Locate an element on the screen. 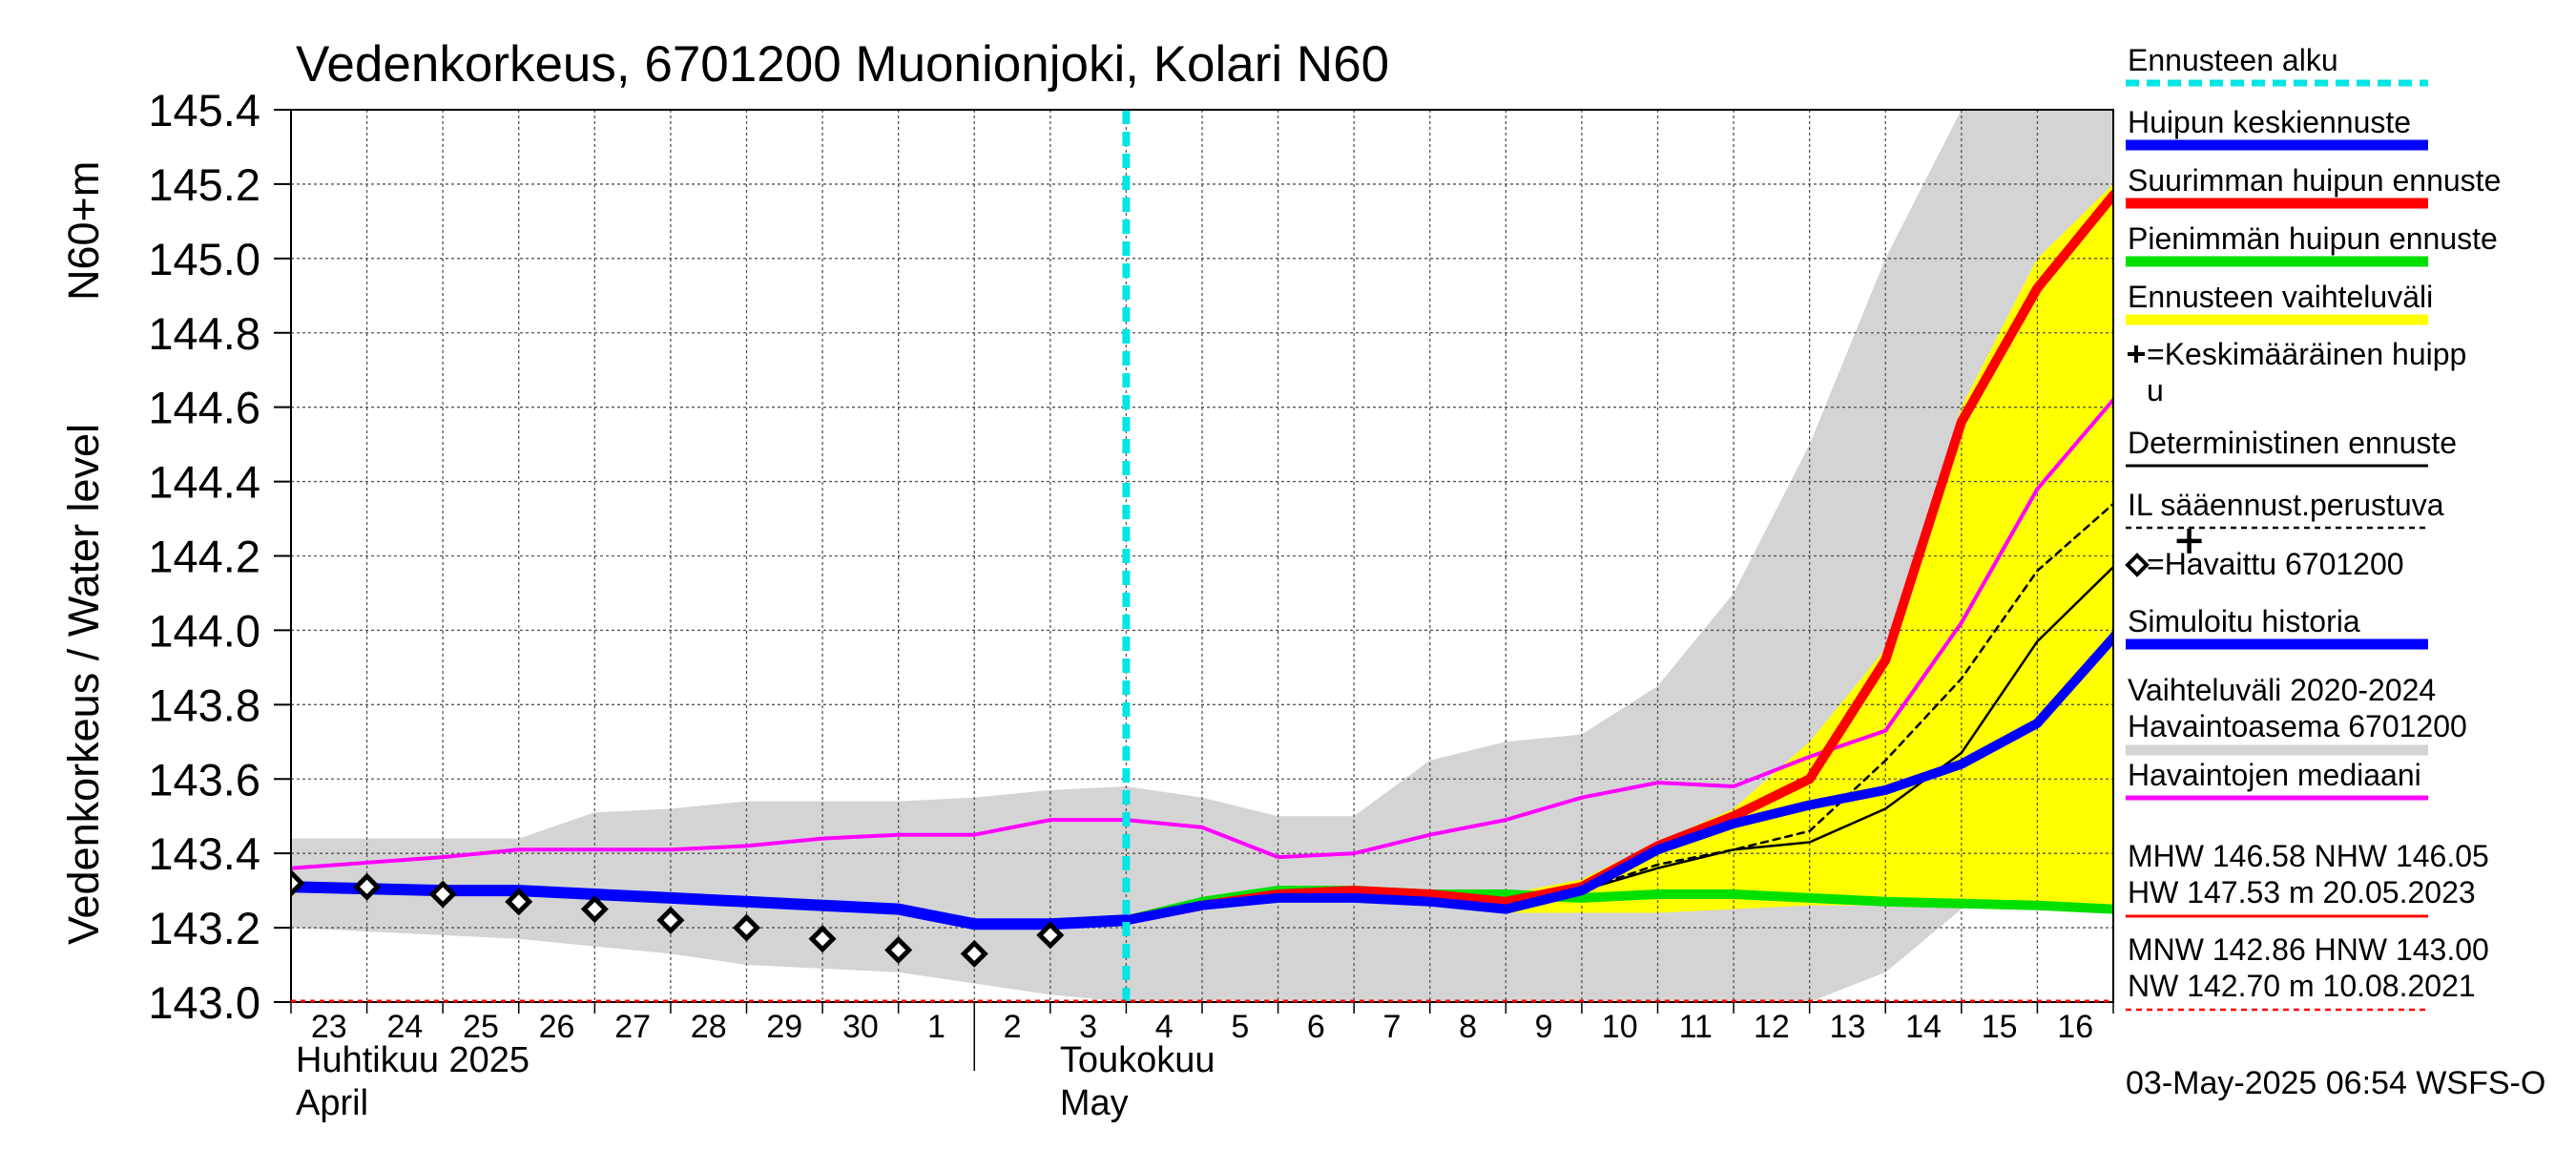 This screenshot has width=2576, height=1150. legend-plus-marker is located at coordinates (2136, 354).